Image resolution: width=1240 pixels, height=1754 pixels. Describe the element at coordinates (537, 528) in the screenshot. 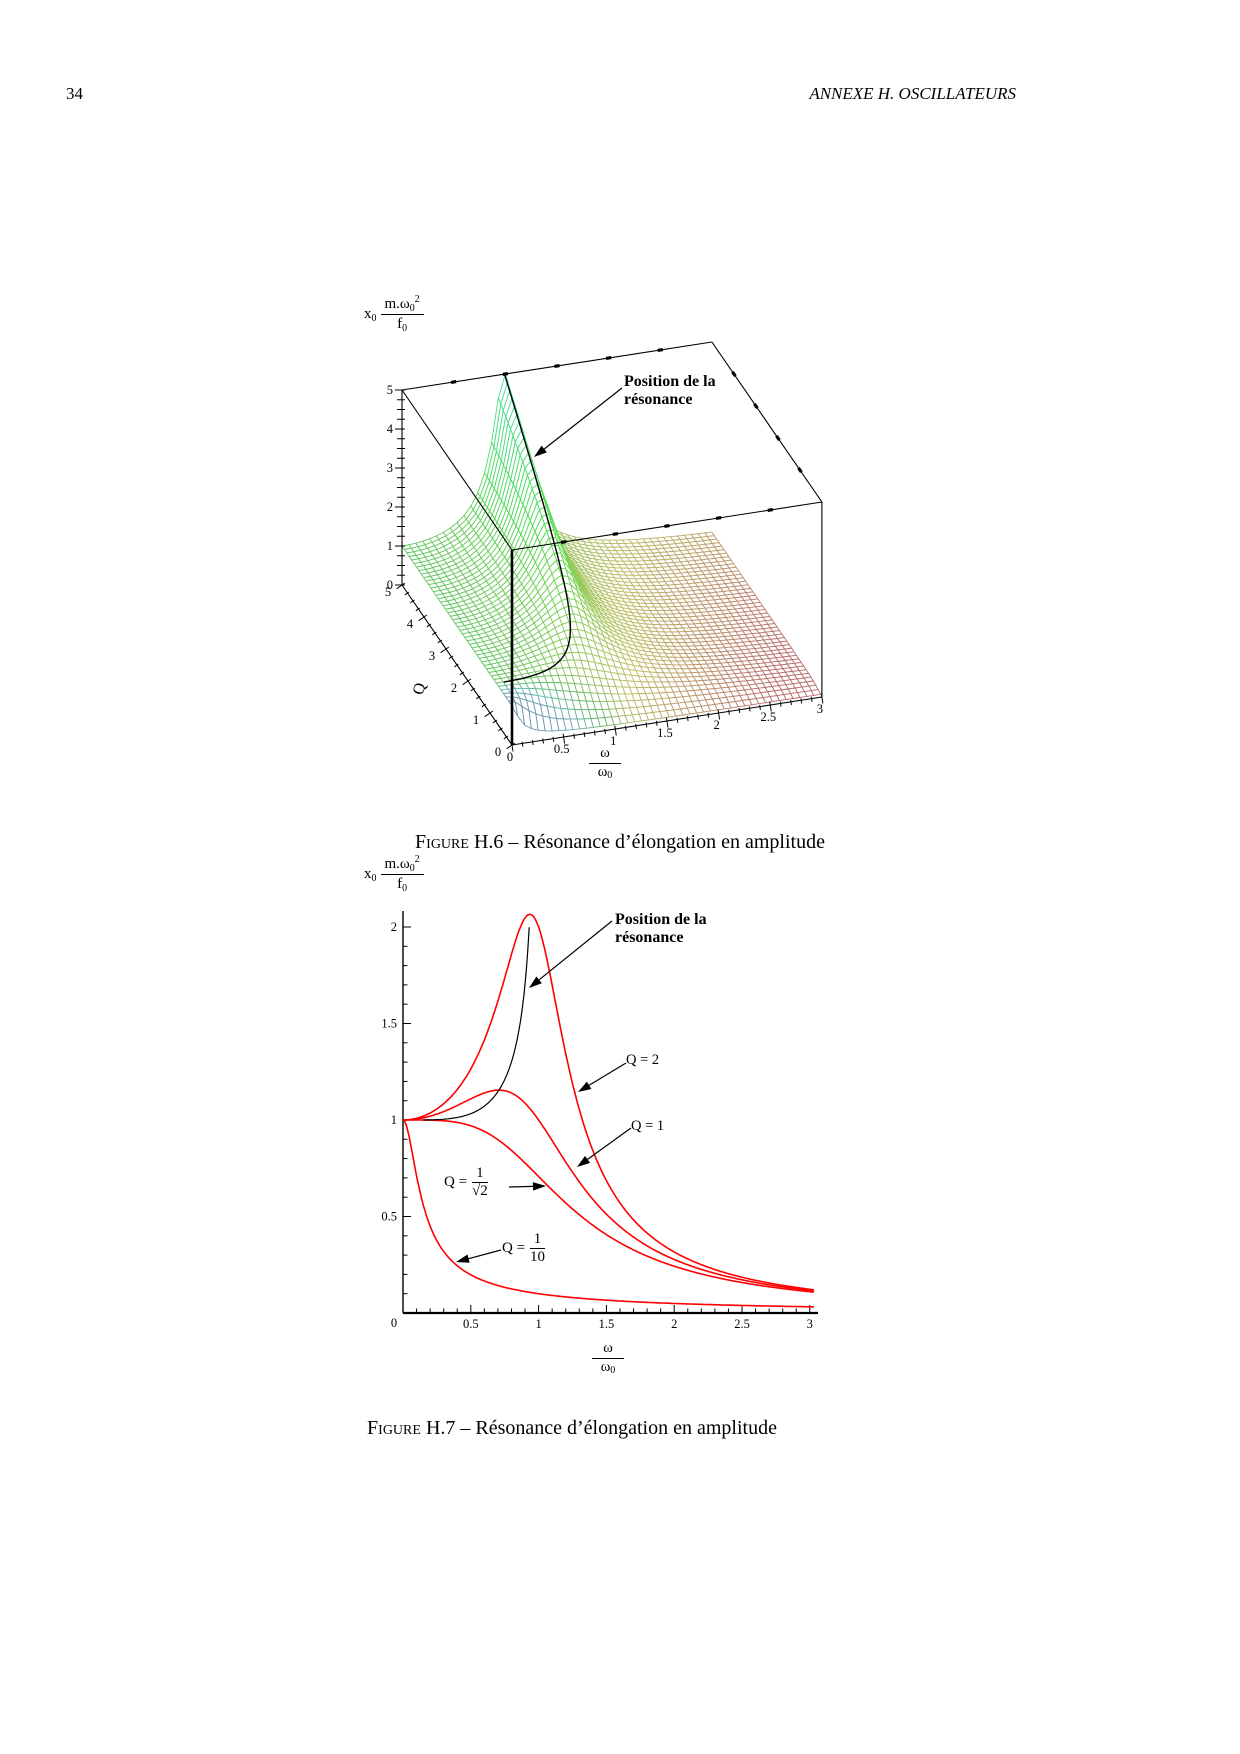

I see `resonance-ridge-curve` at that location.